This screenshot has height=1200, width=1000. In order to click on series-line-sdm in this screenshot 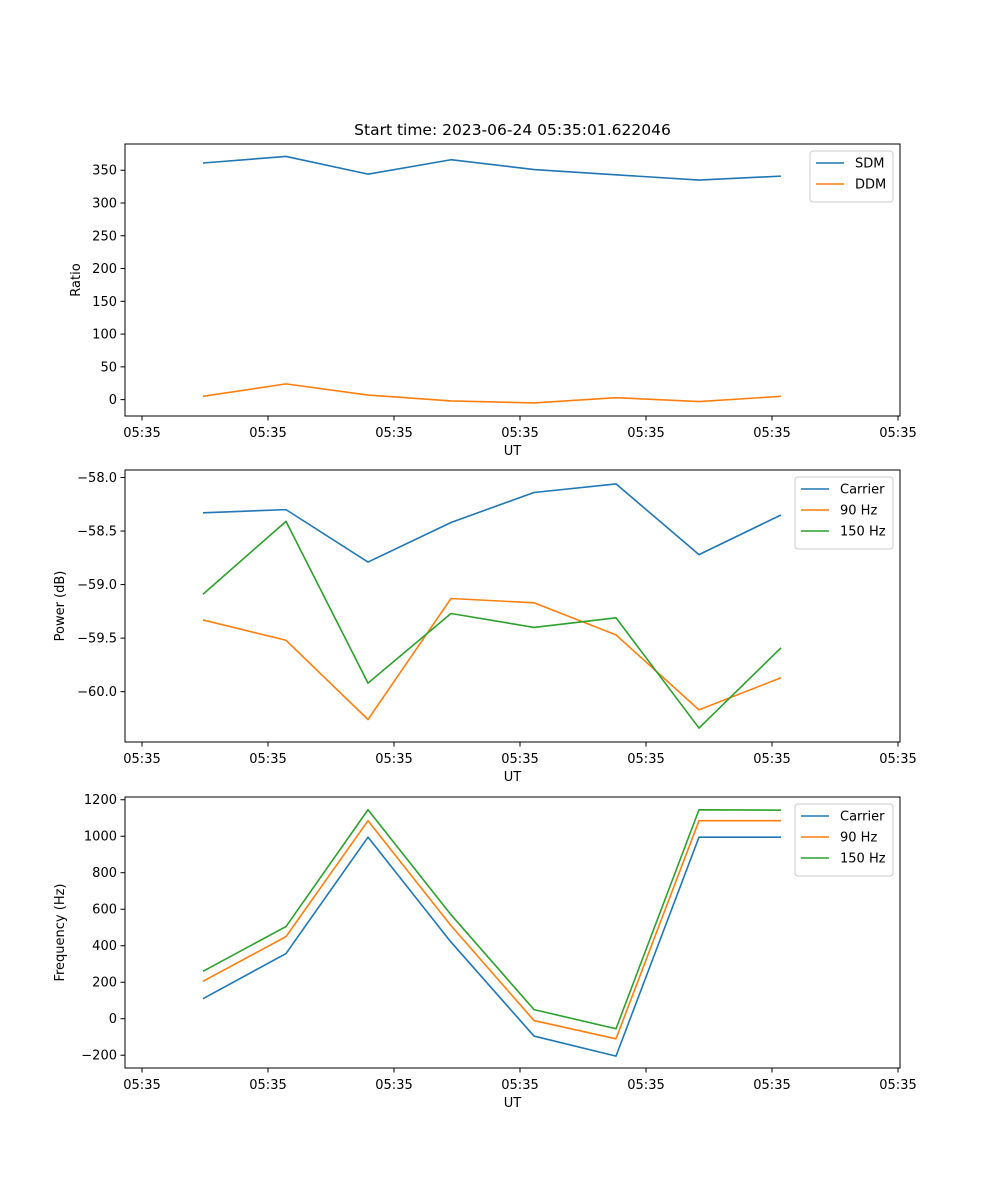, I will do `click(492, 168)`.